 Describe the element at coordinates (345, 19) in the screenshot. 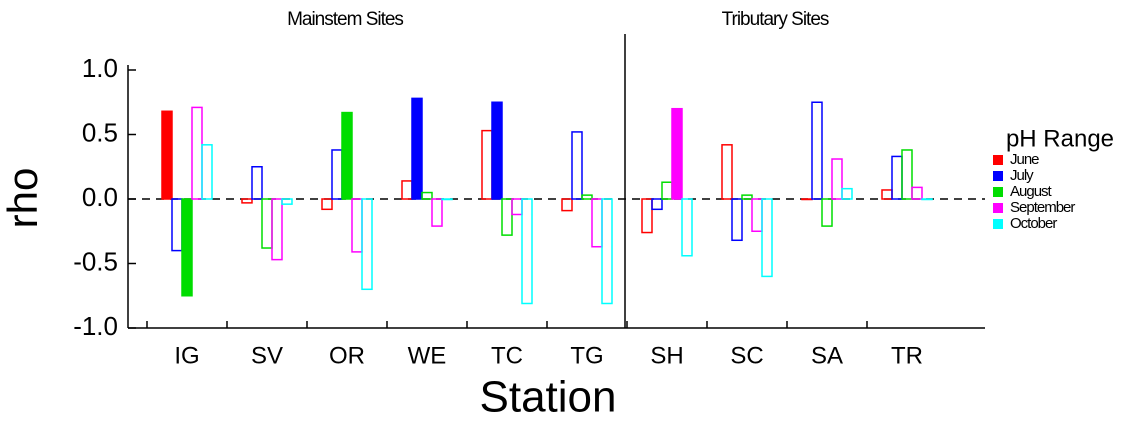

I see `annotation: Mainstem Sites` at that location.